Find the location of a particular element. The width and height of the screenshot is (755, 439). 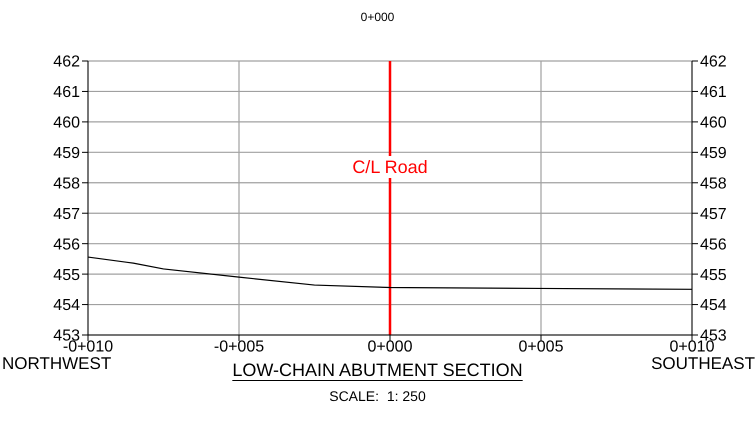

y-tick-label: 454 is located at coordinates (66, 305).